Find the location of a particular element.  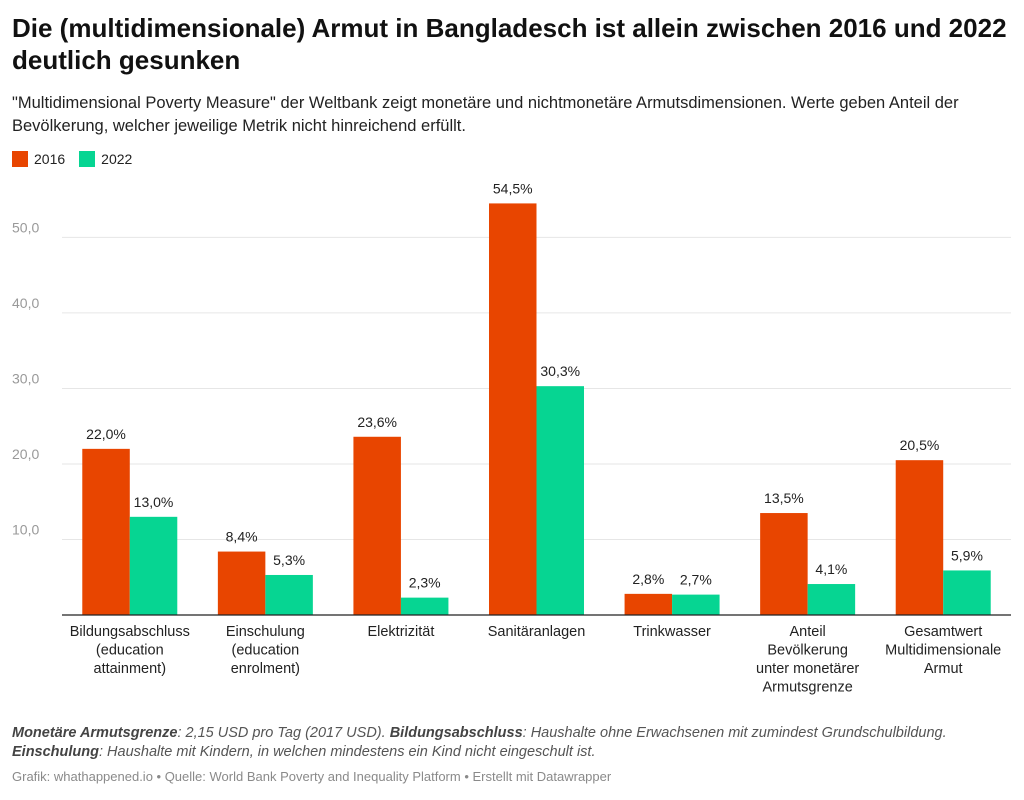

x-tick-label-line: Multidimensionale is located at coordinates (943, 651).